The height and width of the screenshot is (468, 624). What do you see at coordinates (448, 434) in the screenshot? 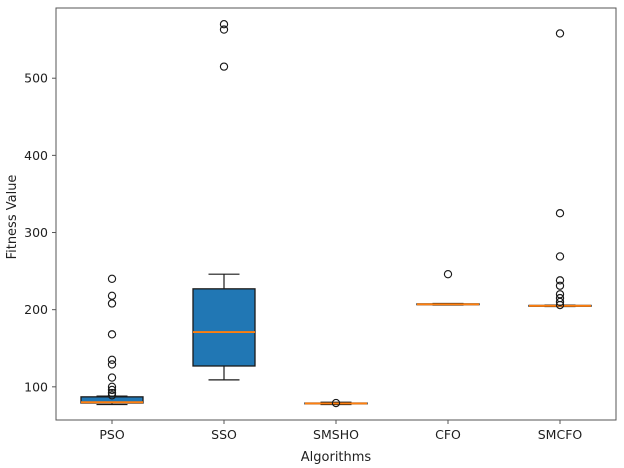
I see `x-tick-label: CFO` at bounding box center [448, 434].